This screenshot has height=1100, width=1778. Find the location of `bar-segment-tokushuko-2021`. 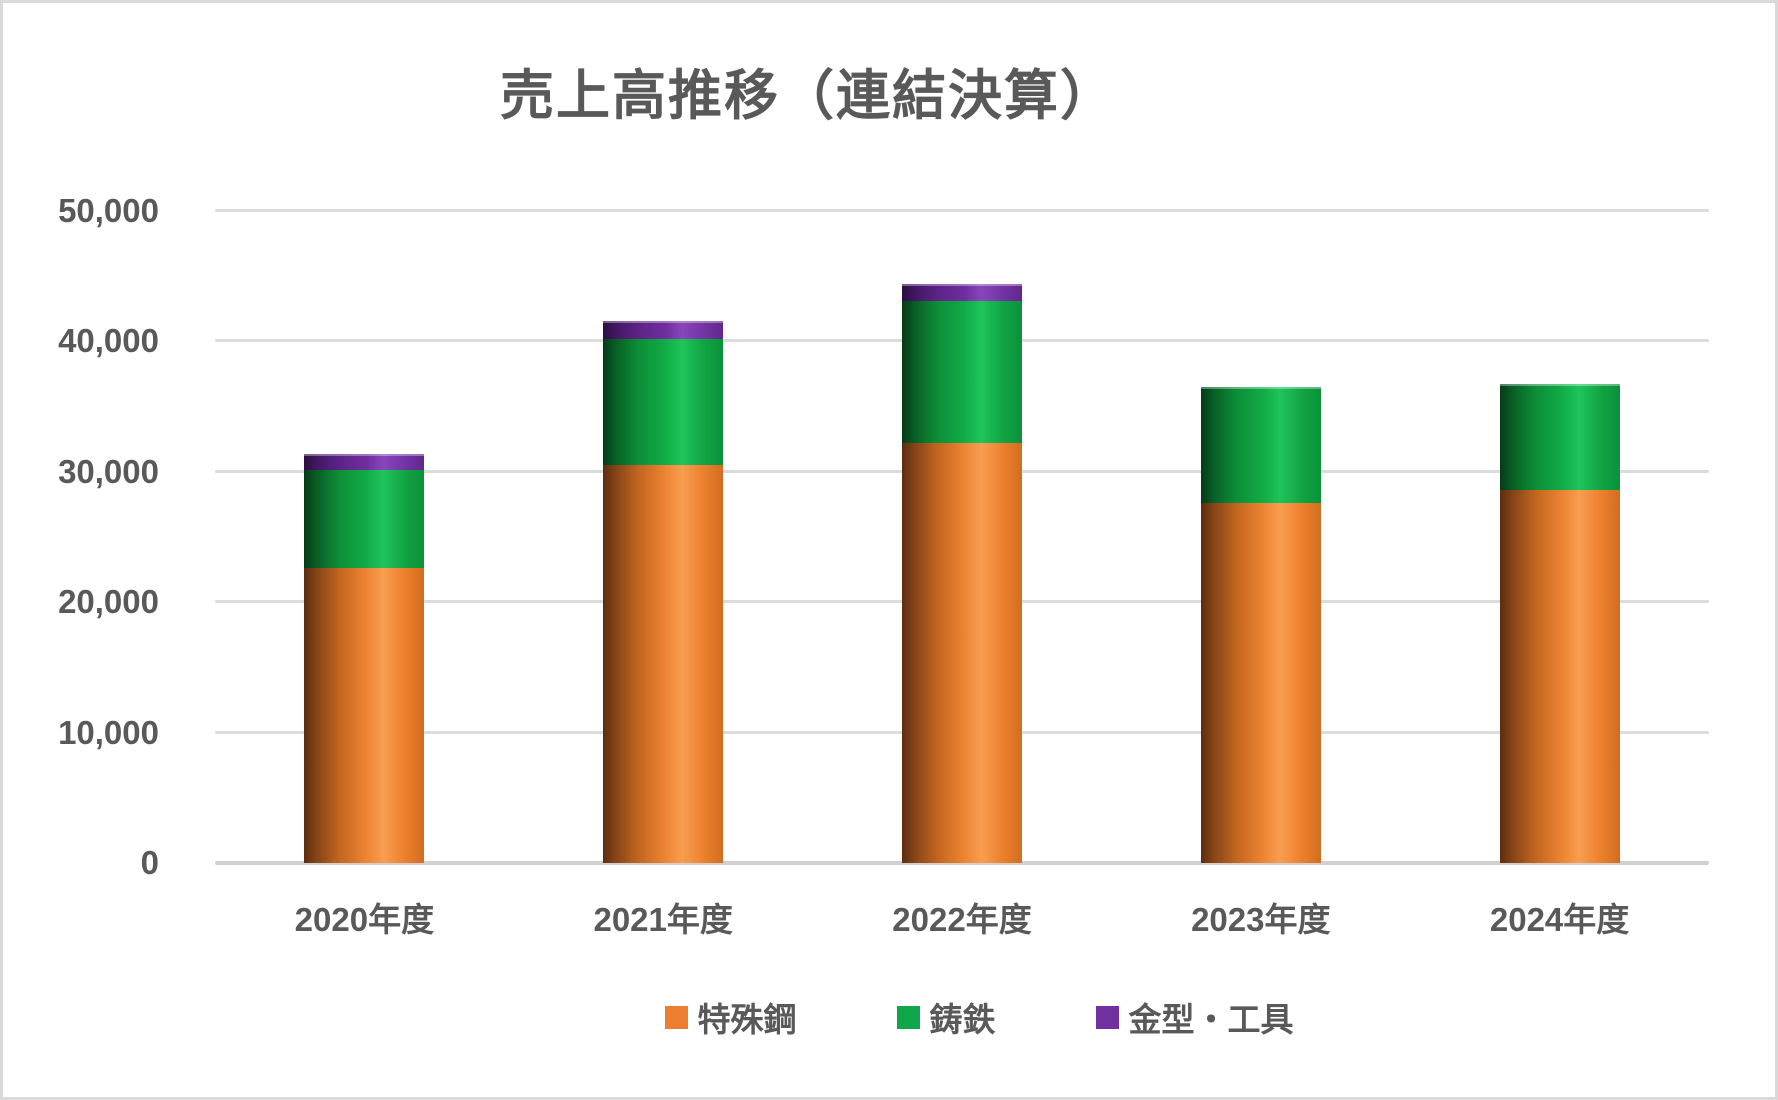

bar-segment-tokushuko-2021 is located at coordinates (663, 664).